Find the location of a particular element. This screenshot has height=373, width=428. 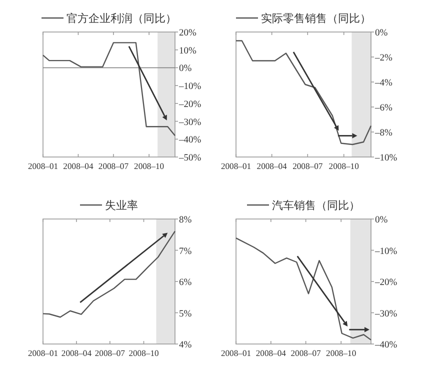

legend: 实际零售销售（同比） is located at coordinates (303, 19).